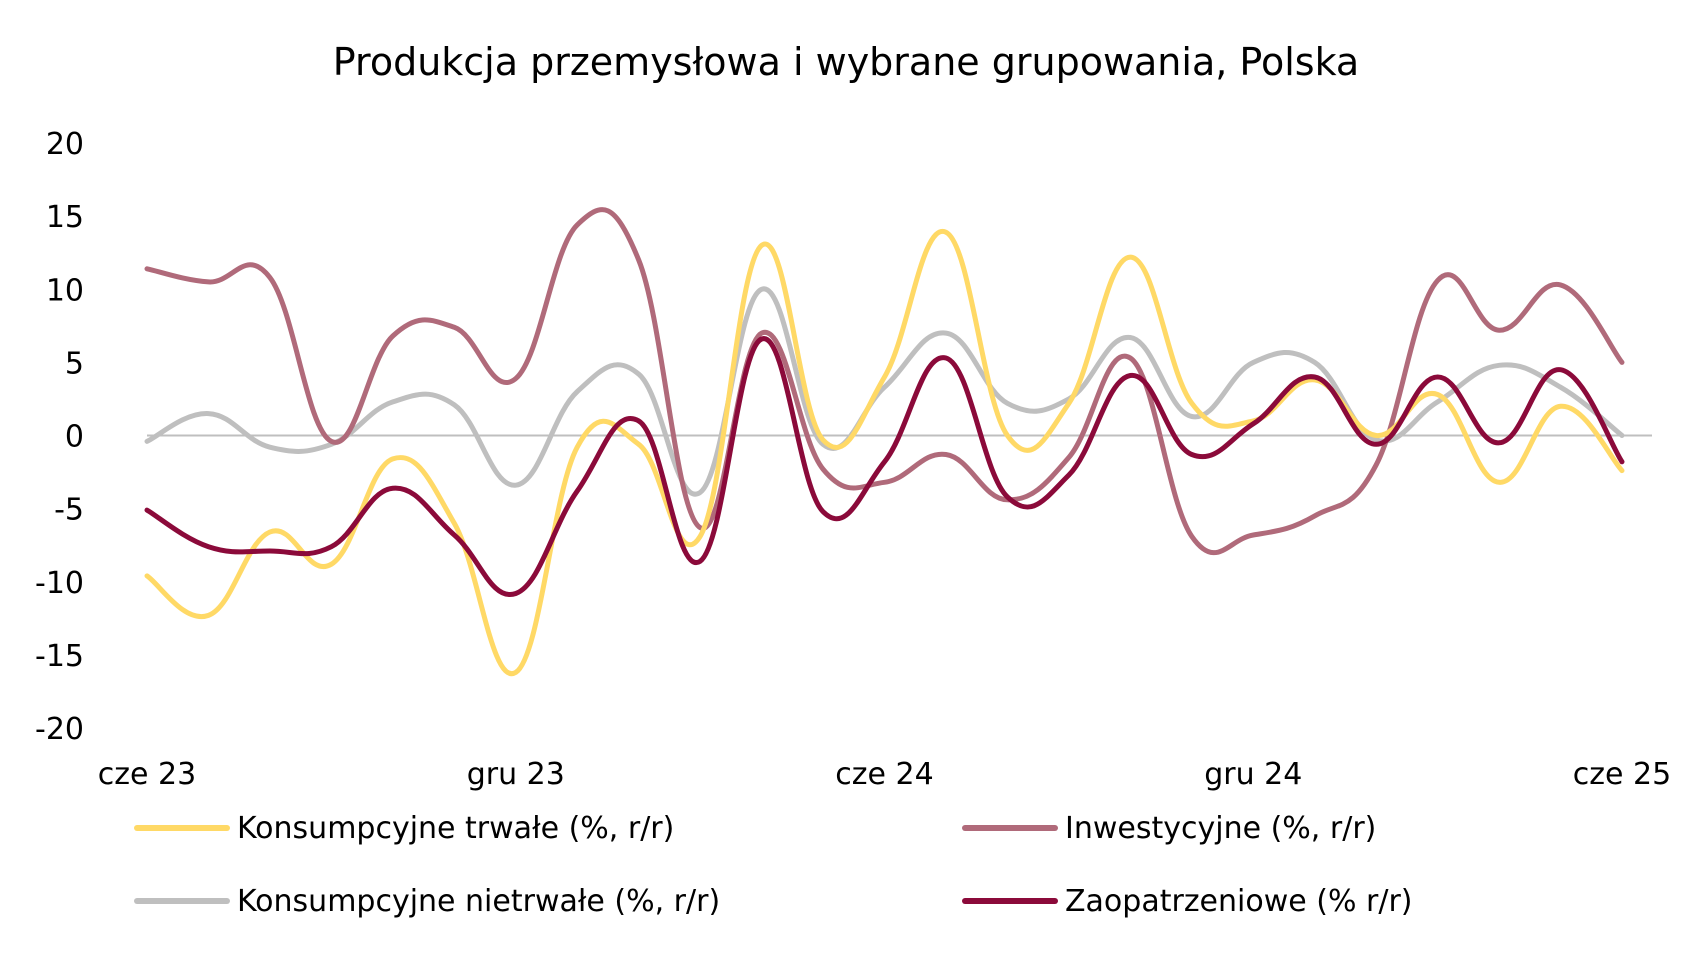 This screenshot has height=968, width=1692. I want to click on legend-label-3: Konsumpcyjne nietrwałe (%, r/r), so click(478, 901).